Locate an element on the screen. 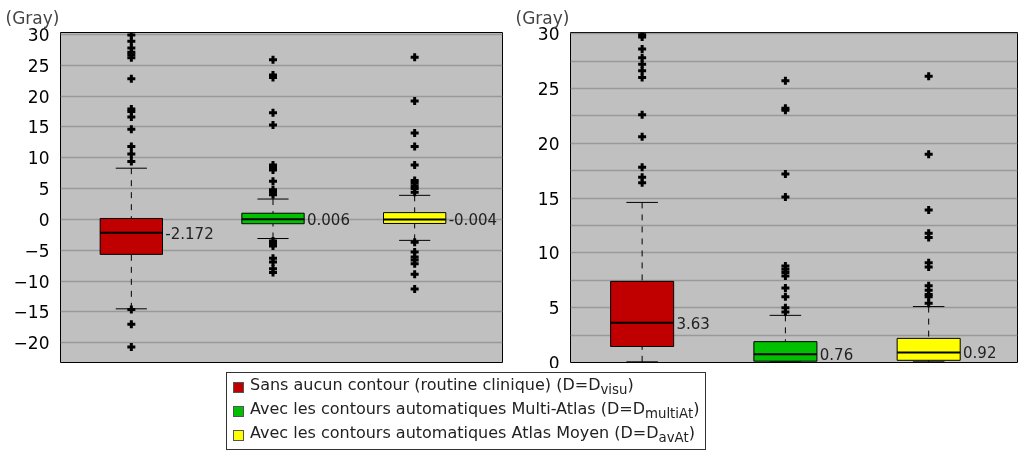  y-tick-label: −10 is located at coordinates (31, 281).